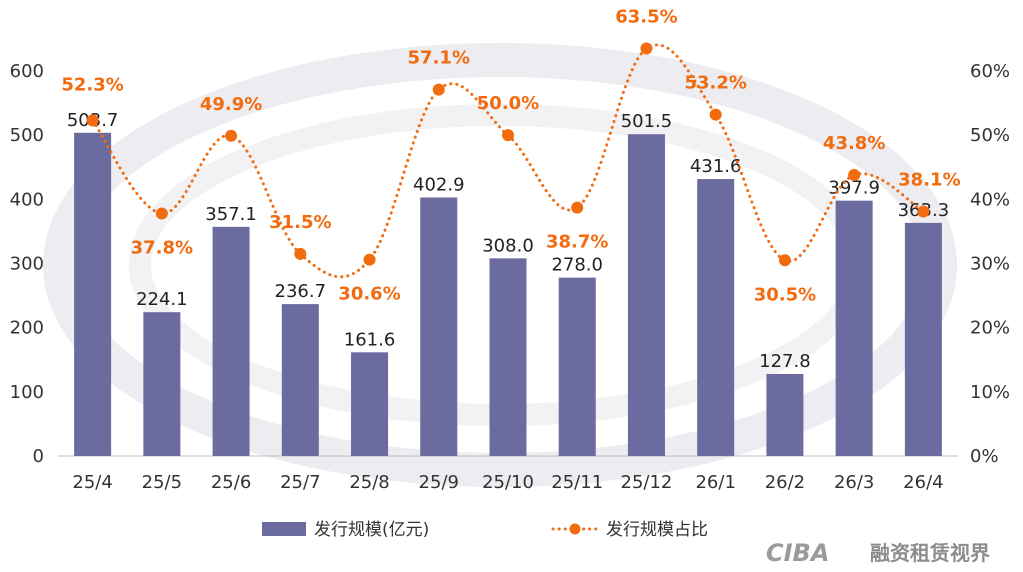  What do you see at coordinates (797, 553) in the screenshot?
I see `brand-logo: CIBA` at bounding box center [797, 553].